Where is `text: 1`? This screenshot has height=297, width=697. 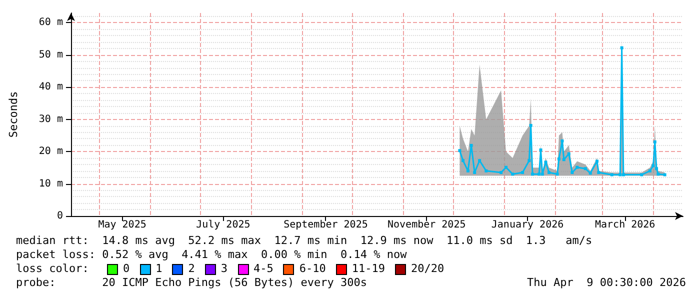
text: 1 is located at coordinates (159, 269).